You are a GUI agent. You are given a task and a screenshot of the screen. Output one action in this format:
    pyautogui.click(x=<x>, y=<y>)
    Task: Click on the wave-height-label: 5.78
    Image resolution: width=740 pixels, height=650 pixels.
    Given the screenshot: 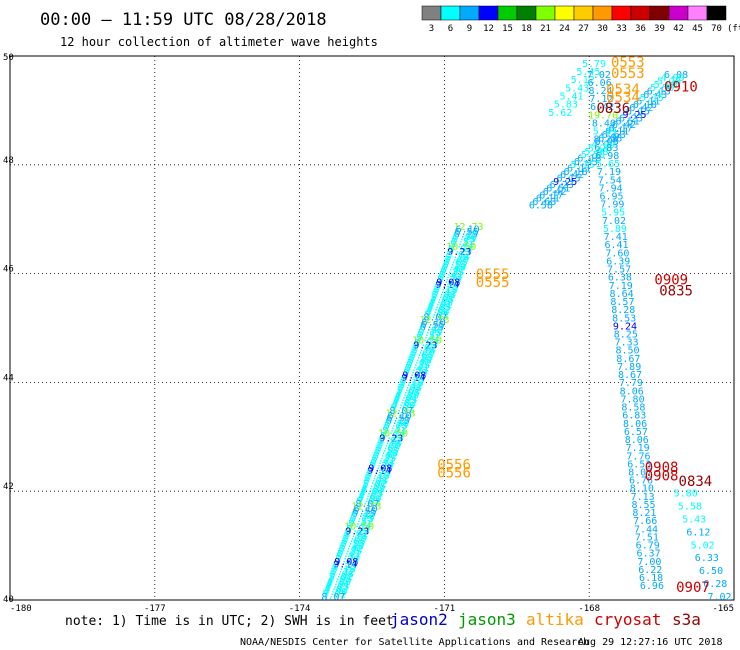 What is the action you would take?
    pyautogui.click(x=389, y=443)
    